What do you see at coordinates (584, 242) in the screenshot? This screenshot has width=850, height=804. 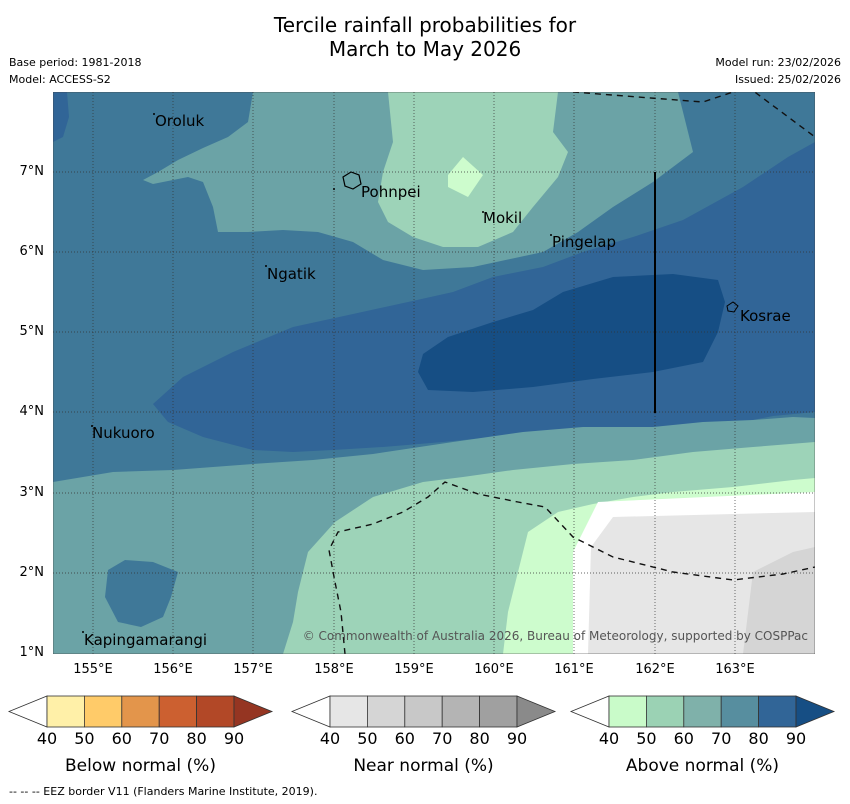 I see `place-label-pingelap: Pingelap` at bounding box center [584, 242].